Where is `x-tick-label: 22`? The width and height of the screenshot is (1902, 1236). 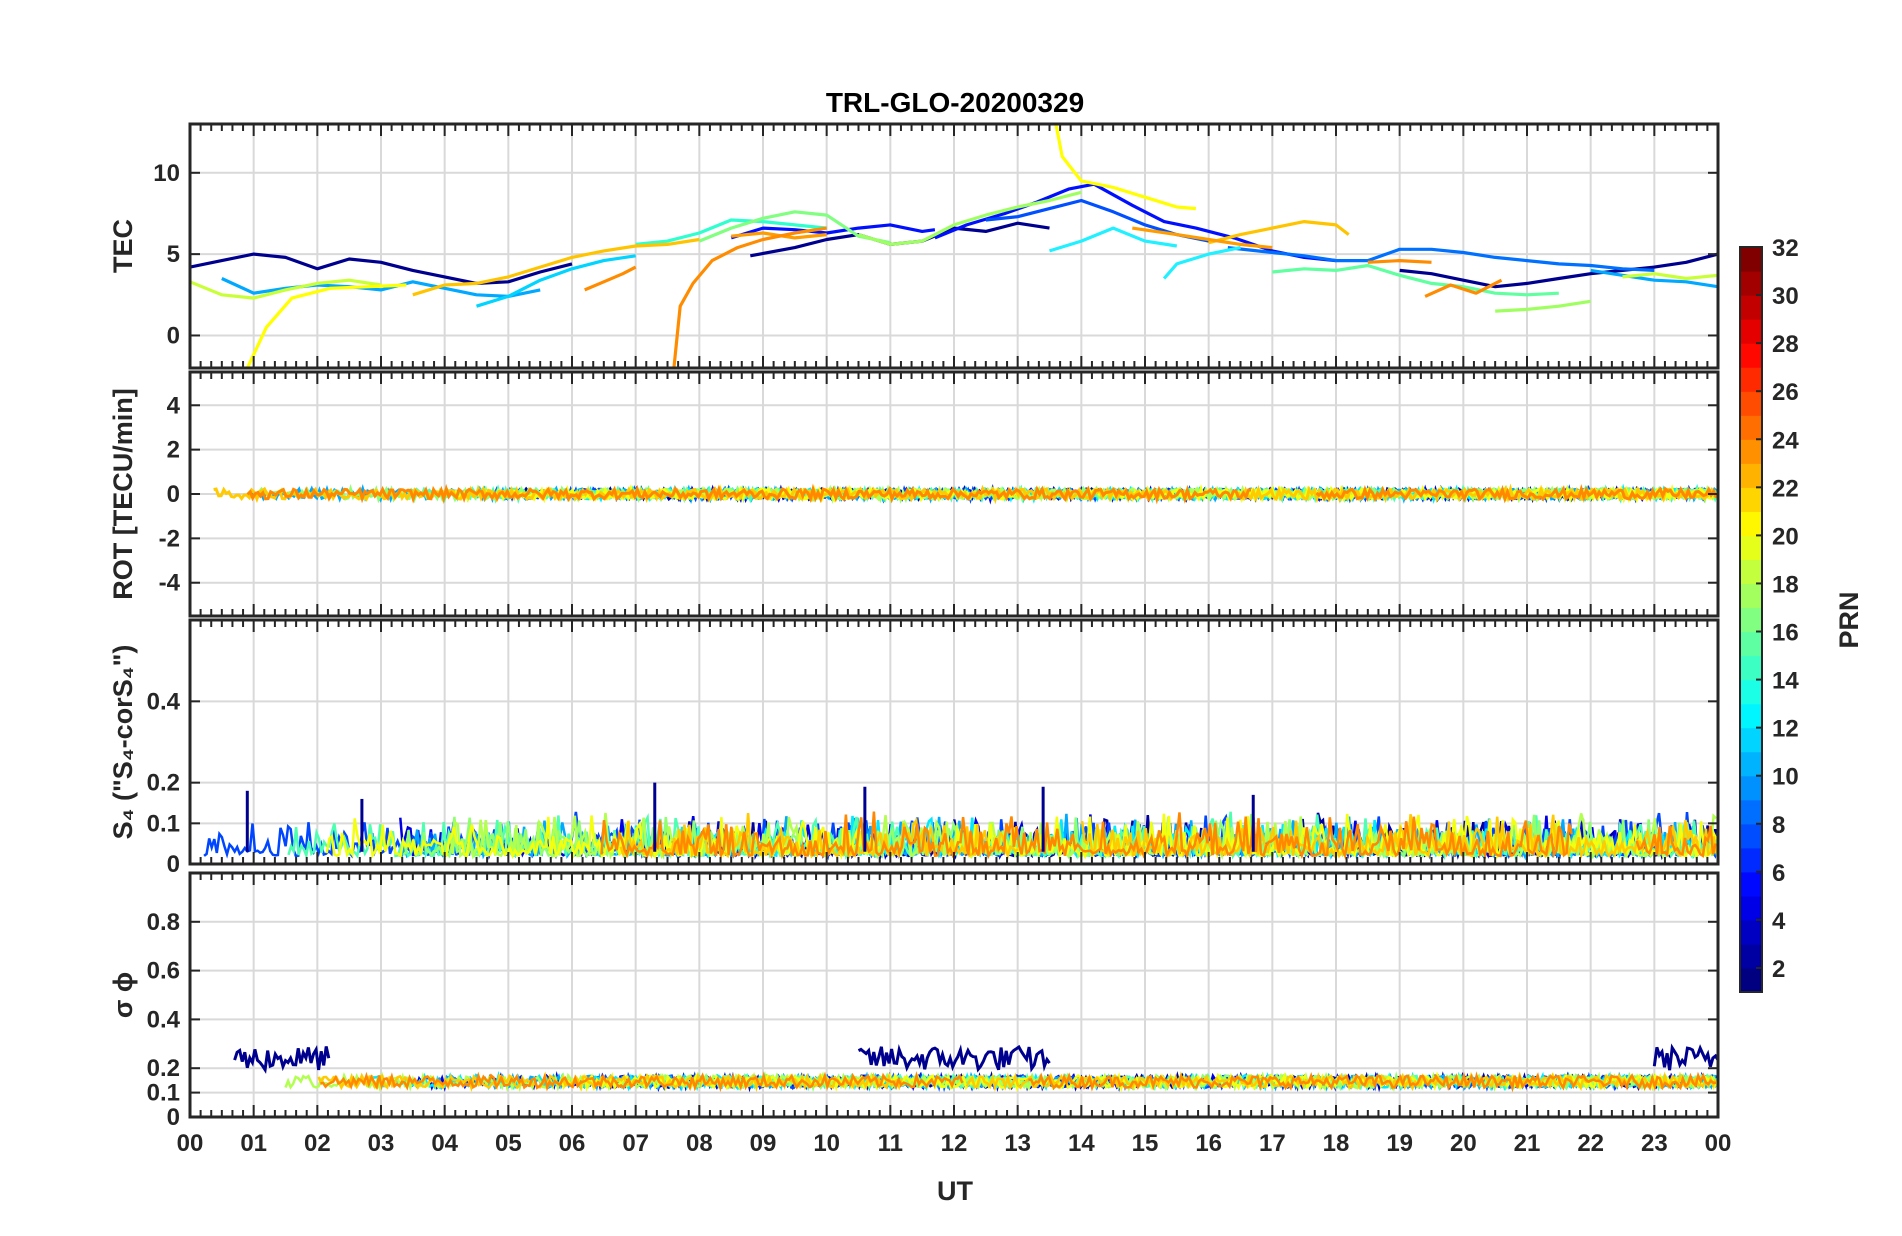 x-tick-label: 22 is located at coordinates (1590, 1143).